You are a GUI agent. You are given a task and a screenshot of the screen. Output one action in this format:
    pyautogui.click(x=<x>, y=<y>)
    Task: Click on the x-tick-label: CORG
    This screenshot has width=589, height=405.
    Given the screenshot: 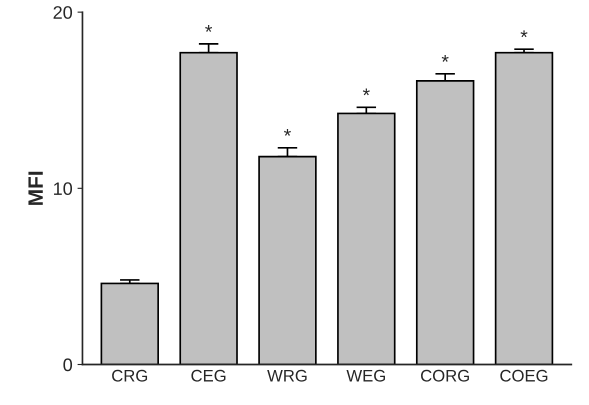 What is the action you would take?
    pyautogui.click(x=445, y=376)
    